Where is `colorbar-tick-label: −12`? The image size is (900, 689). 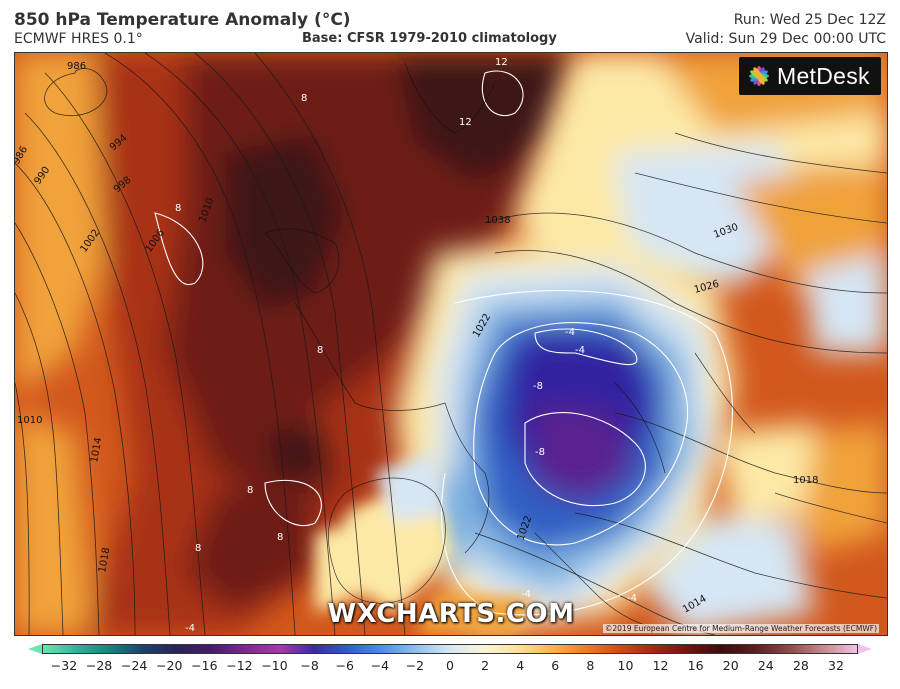 colorbar-tick-label: −12 is located at coordinates (239, 665).